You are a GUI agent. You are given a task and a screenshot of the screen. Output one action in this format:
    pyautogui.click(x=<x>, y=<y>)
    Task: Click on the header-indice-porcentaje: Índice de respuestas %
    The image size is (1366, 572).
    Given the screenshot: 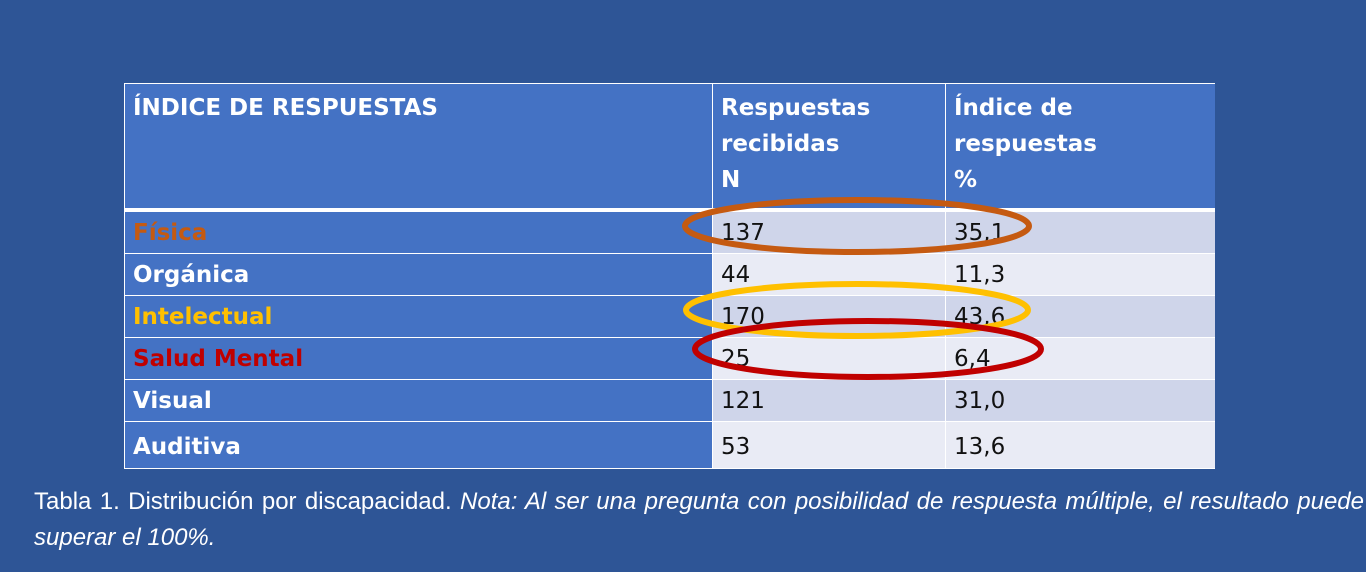 What is the action you would take?
    pyautogui.click(x=1080, y=146)
    